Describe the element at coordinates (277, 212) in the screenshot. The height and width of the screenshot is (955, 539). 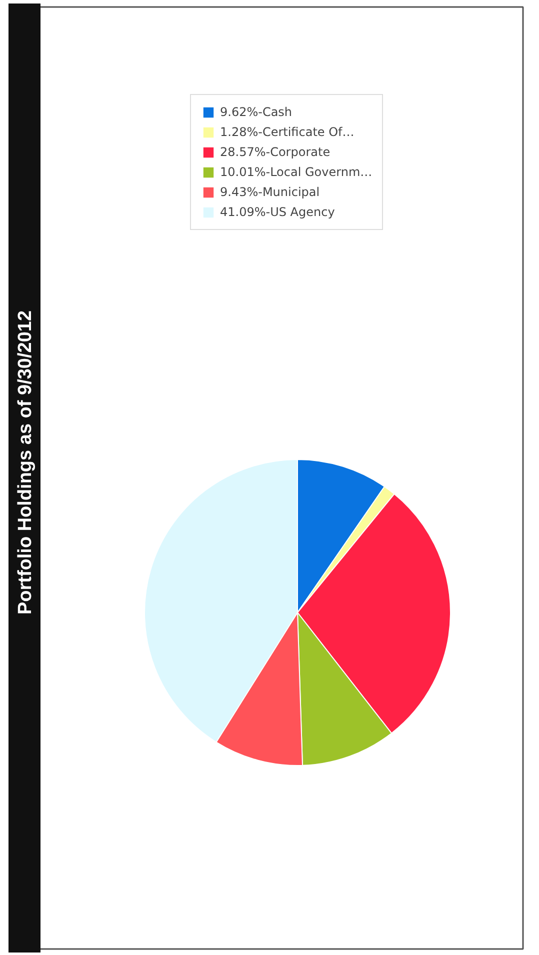
I see `legend-label: 41.09%-US Agency` at that location.